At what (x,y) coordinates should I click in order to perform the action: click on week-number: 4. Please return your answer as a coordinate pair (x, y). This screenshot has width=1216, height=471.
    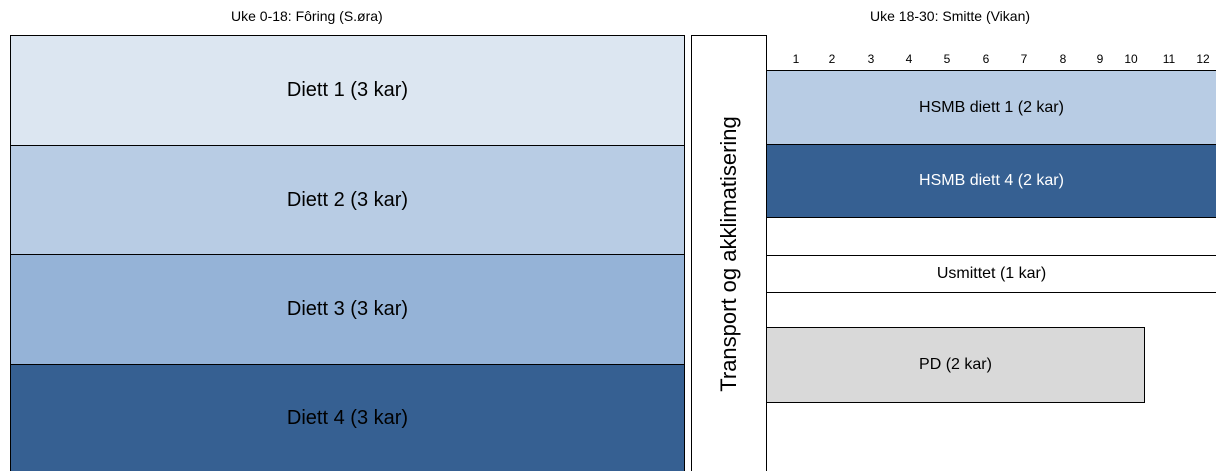
    Looking at the image, I should click on (909, 59).